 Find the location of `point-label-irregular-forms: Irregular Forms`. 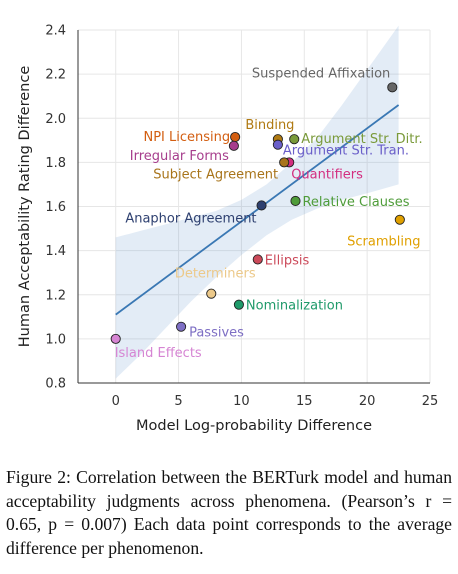

point-label-irregular-forms: Irregular Forms is located at coordinates (179, 156).